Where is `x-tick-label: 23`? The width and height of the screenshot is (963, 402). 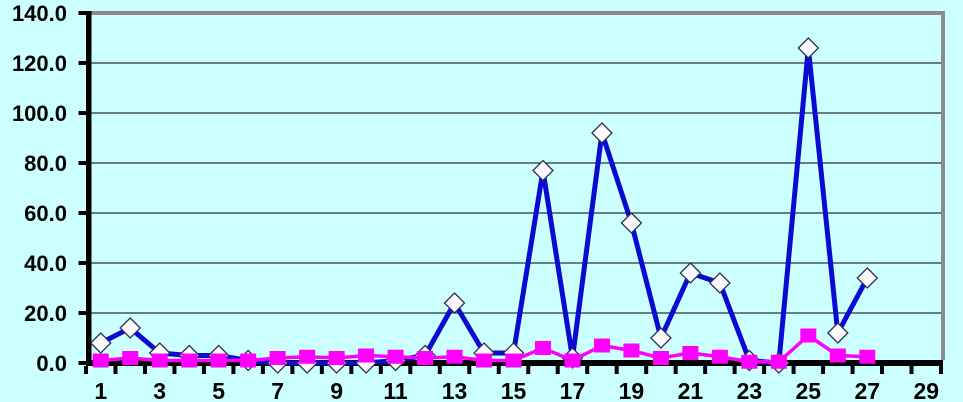
x-tick-label: 23 is located at coordinates (750, 390).